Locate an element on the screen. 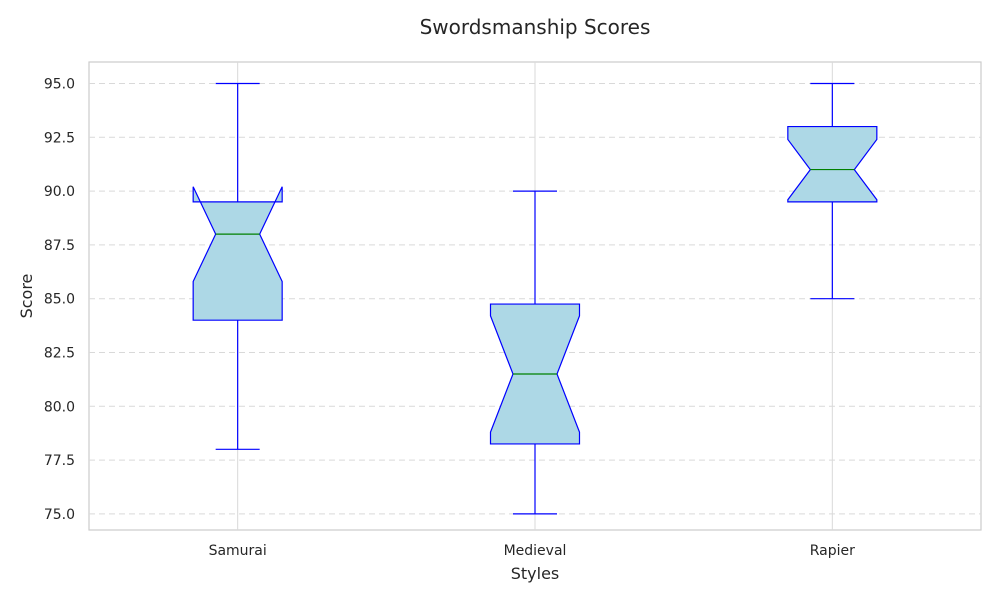 The image size is (1000, 604). y-tick-label: 90.0 is located at coordinates (59, 192).